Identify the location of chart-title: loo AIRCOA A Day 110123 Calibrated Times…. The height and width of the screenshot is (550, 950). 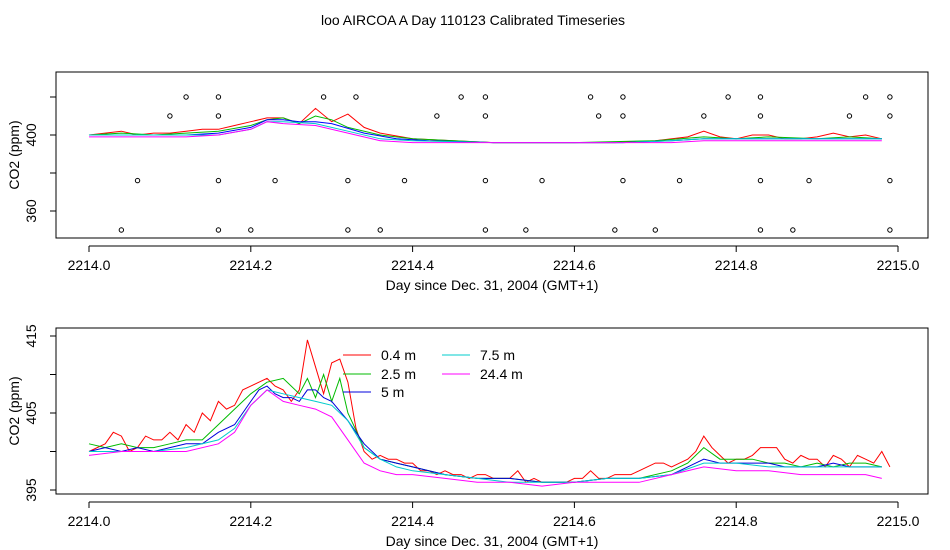
(473, 20).